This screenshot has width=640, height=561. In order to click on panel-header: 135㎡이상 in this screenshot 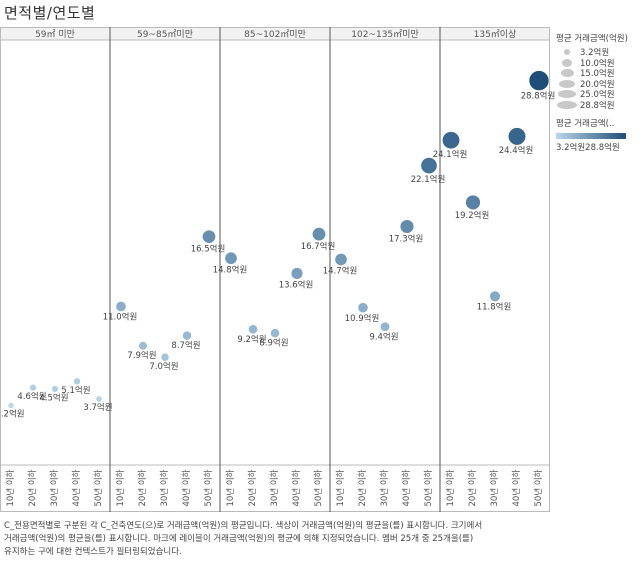, I will do `click(495, 34)`.